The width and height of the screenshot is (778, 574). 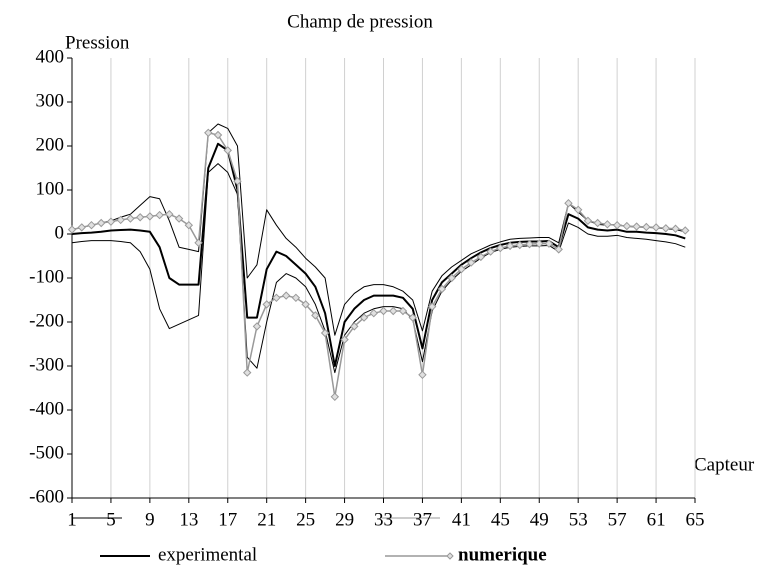 I want to click on legend-marker, so click(x=450, y=556).